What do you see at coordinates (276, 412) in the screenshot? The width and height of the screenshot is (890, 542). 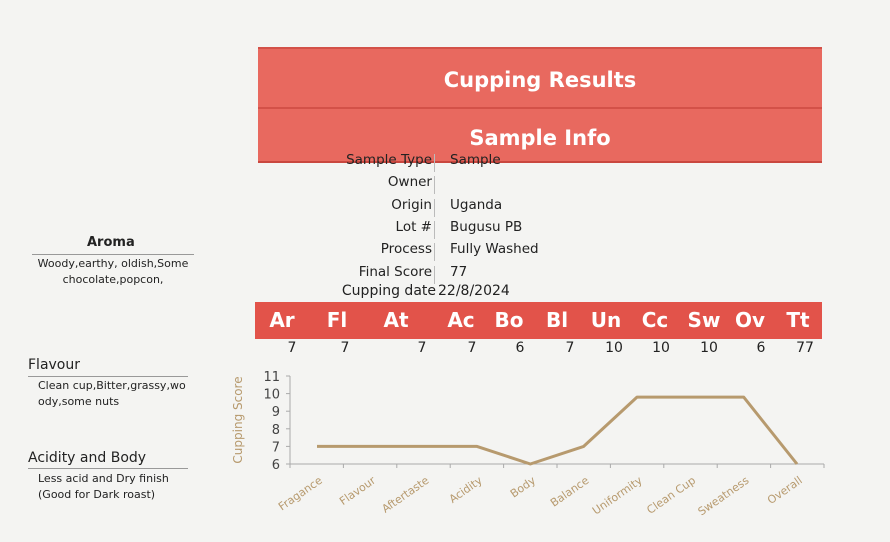 I see `y-tick-label: 9` at bounding box center [276, 412].